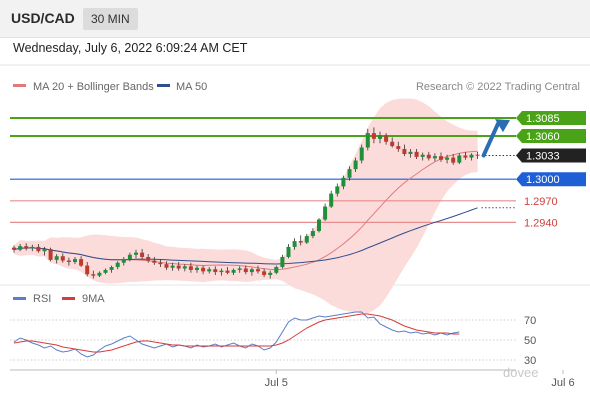 Image resolution: width=590 pixels, height=400 pixels. I want to click on chart-datetime: Wednesday, July 6, 2022 6:09:24 AM CET, so click(130, 48).